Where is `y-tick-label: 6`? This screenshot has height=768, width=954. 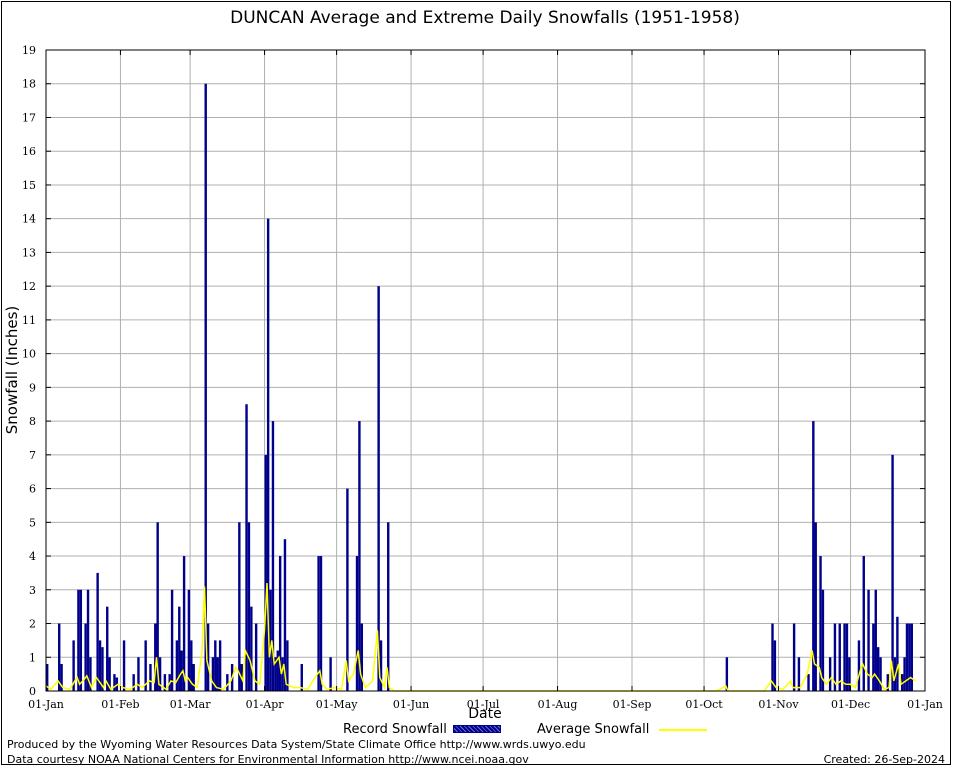
y-tick-label: 6 is located at coordinates (32, 489).